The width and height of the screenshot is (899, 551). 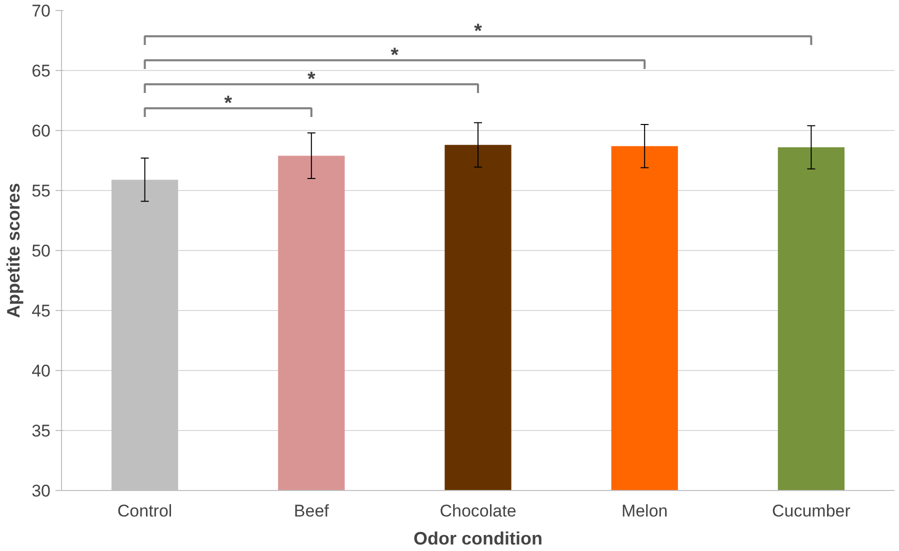 I want to click on y-tick-label: 30, so click(x=41, y=491).